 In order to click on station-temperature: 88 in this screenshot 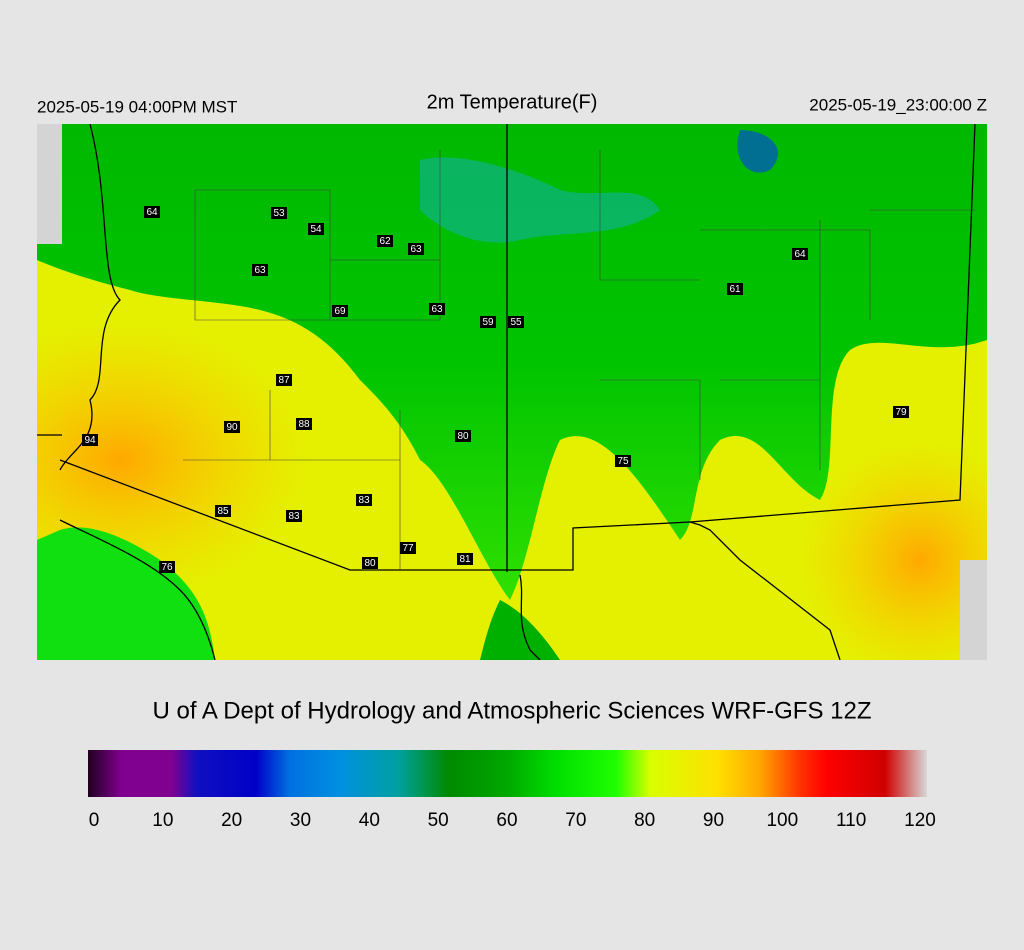, I will do `click(304, 424)`.